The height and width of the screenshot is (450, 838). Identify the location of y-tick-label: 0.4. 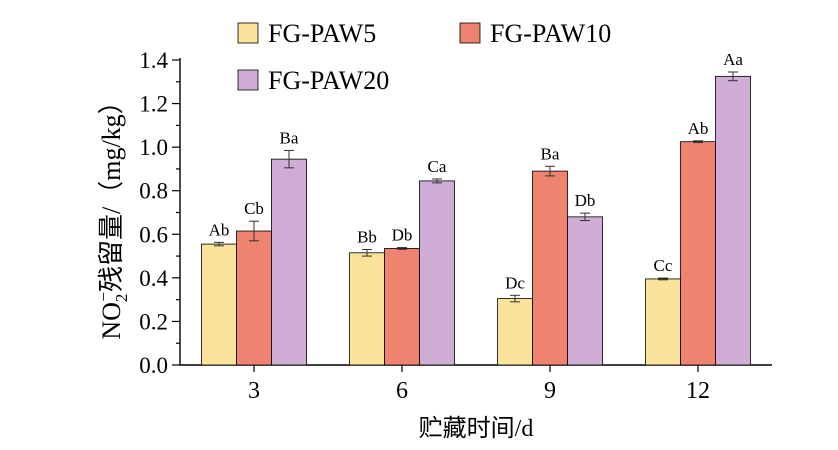
(153, 278).